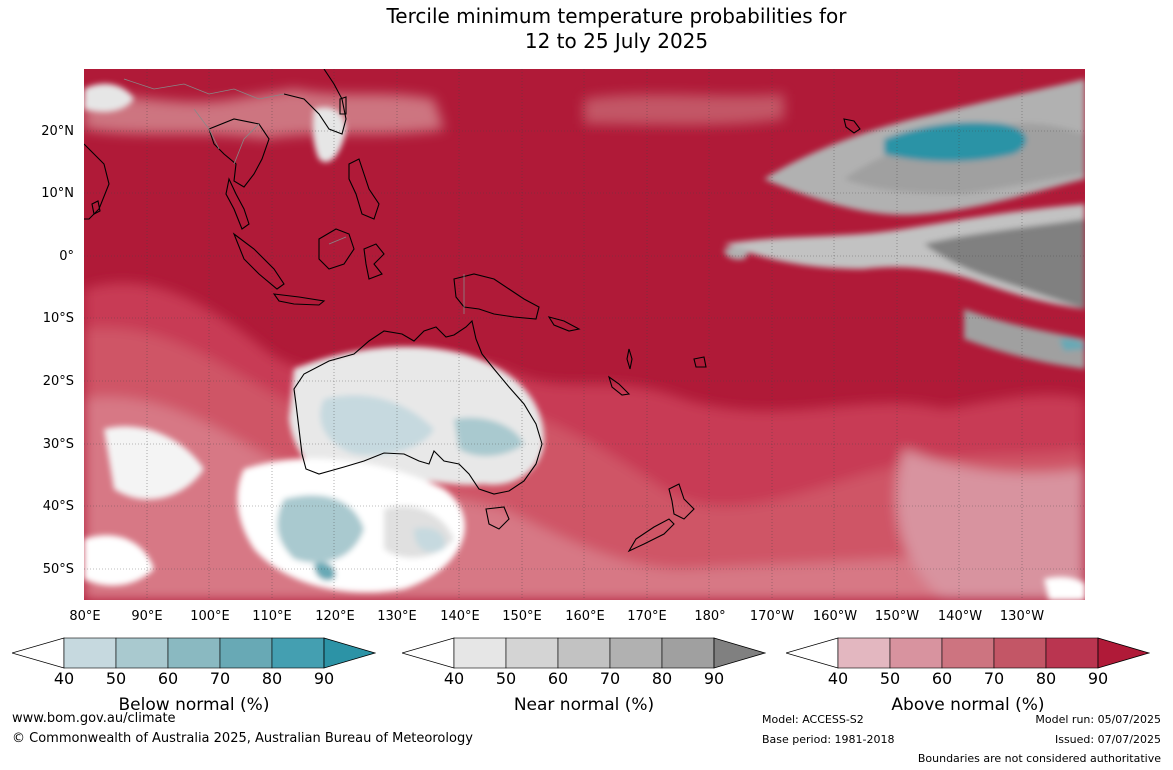  What do you see at coordinates (1022, 616) in the screenshot?
I see `lon-label-130w: 130°W` at bounding box center [1022, 616].